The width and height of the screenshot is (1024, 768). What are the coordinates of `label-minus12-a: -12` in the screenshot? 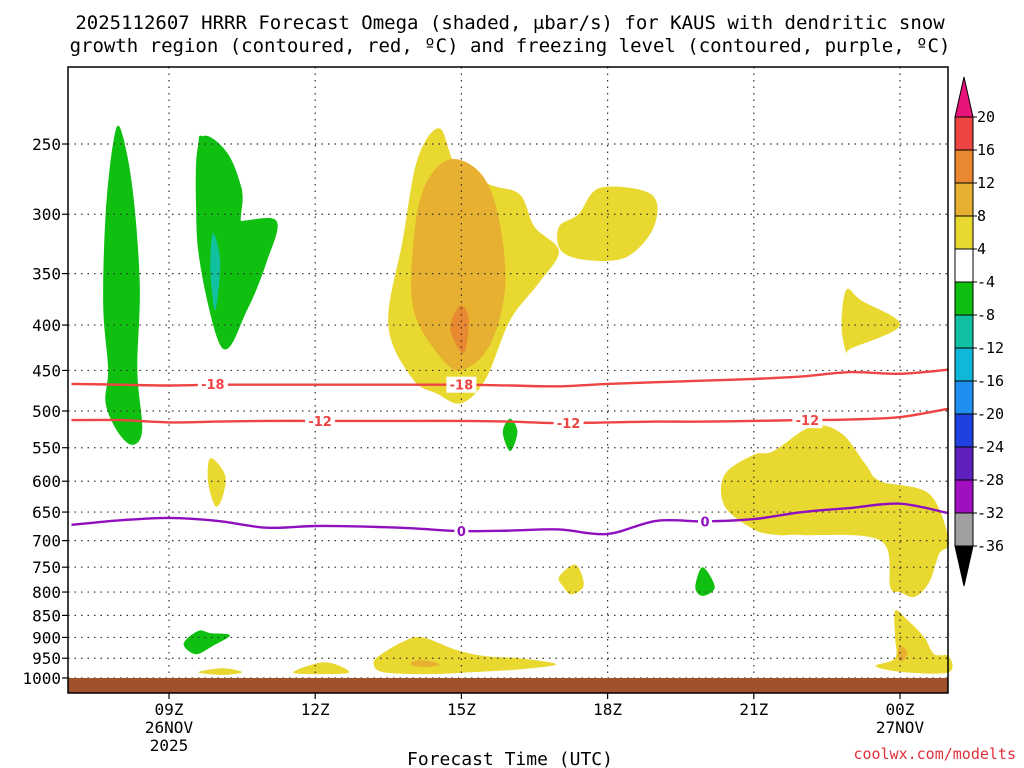 It's located at (320, 422).